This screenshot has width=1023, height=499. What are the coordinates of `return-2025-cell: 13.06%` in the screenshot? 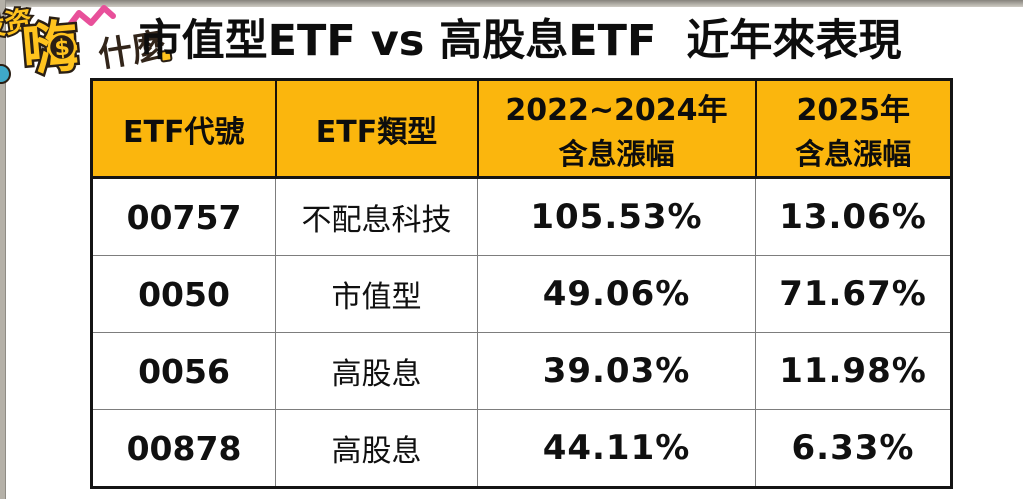 It's located at (853, 216).